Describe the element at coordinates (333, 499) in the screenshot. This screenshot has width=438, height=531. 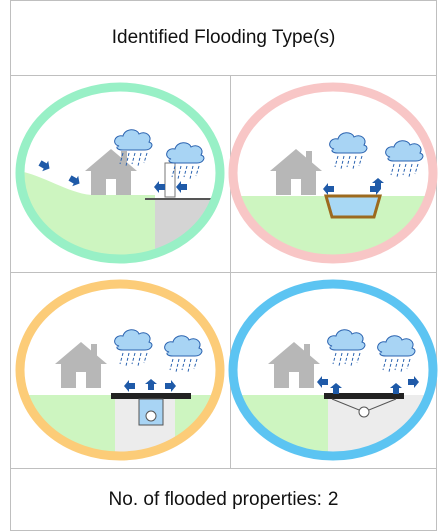
I see `footer-count: 2` at that location.